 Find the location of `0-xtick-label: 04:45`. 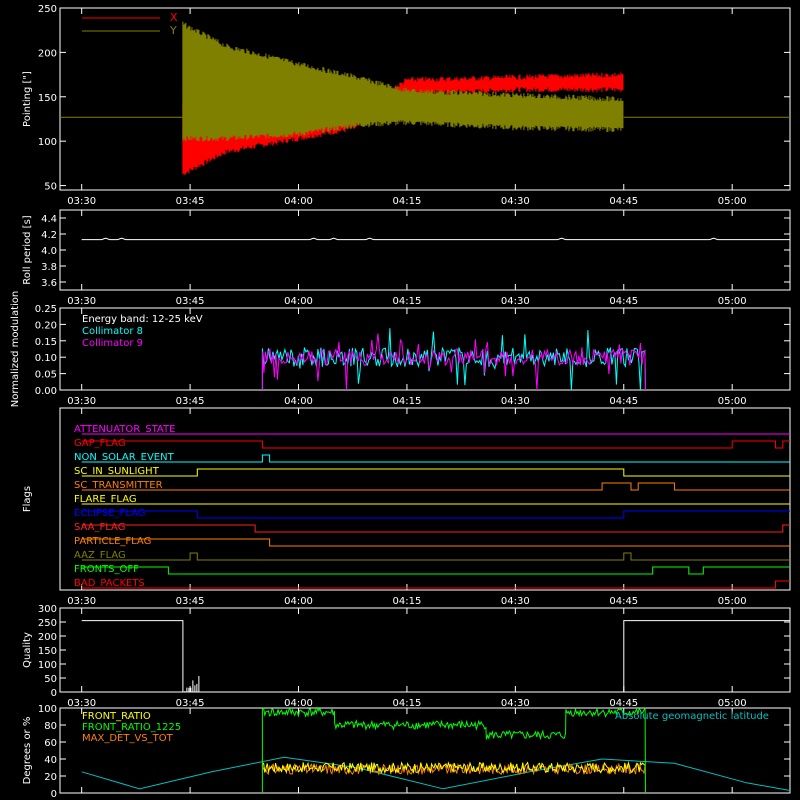

0-xtick-label: 04:45 is located at coordinates (623, 201).